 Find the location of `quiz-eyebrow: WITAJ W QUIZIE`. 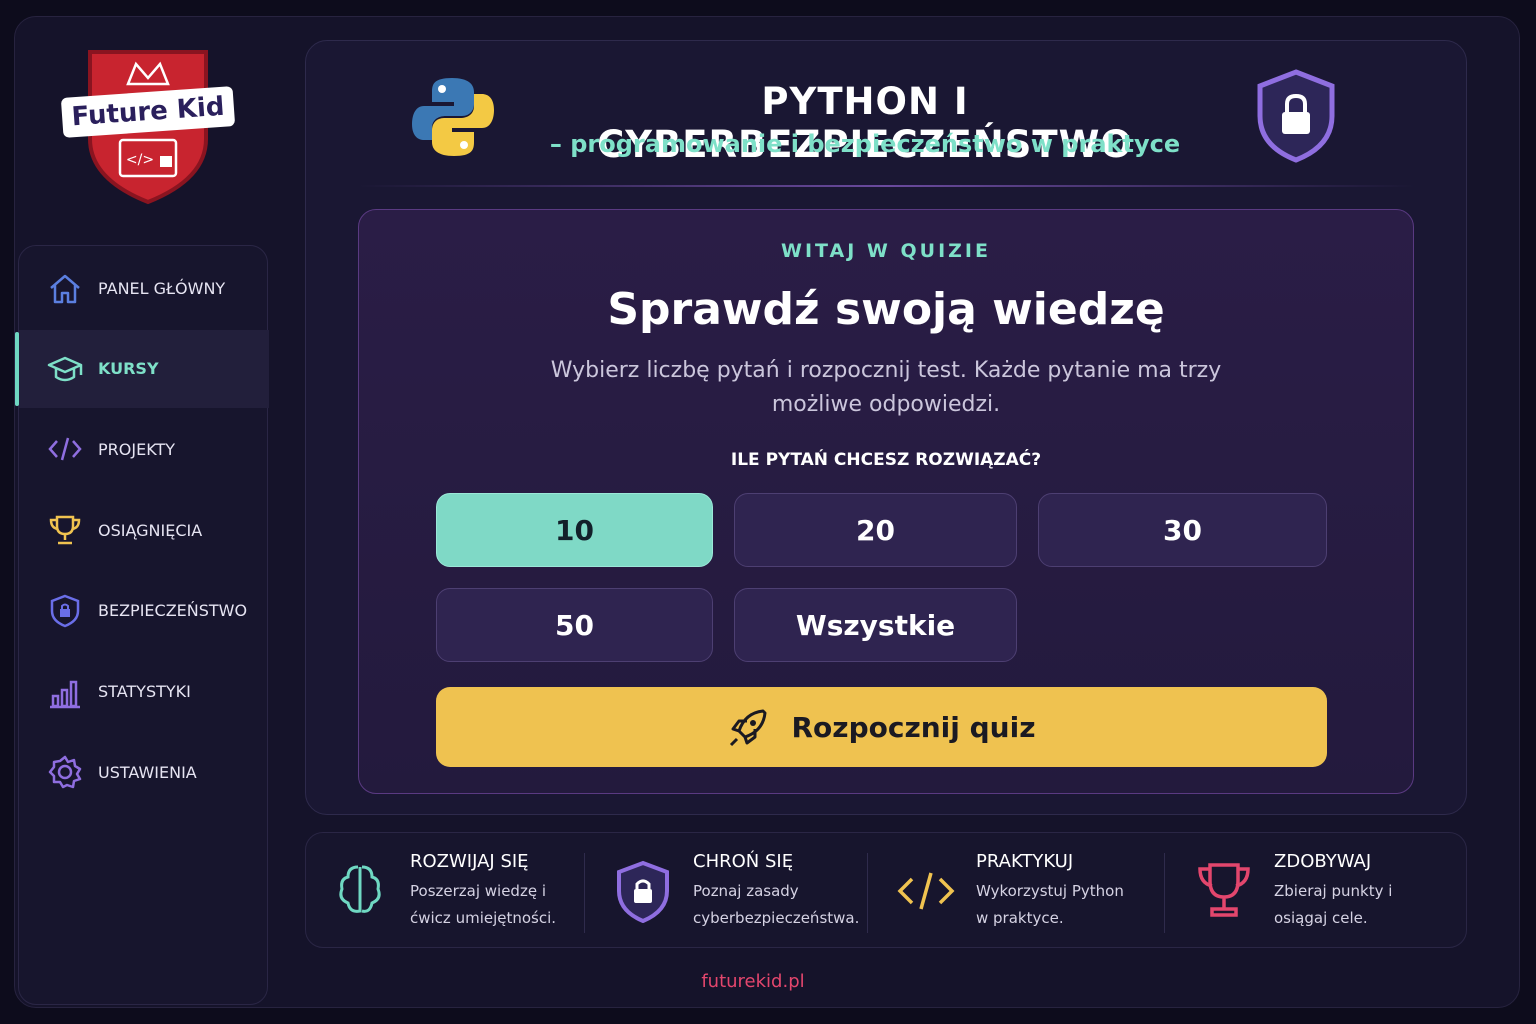

quiz-eyebrow: WITAJ W QUIZIE is located at coordinates (886, 251).